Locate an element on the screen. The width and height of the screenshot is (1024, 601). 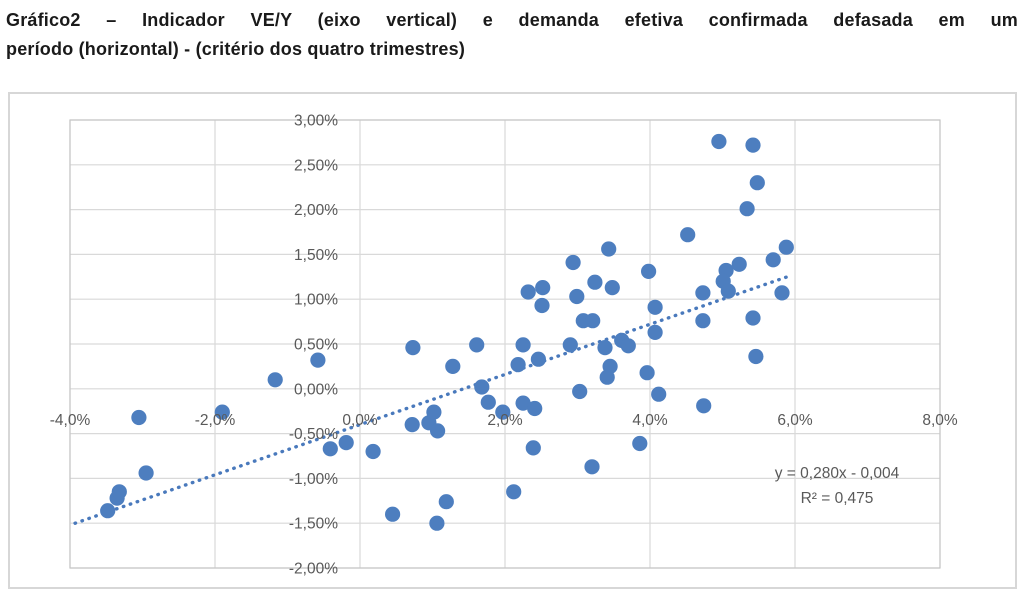
y-tick-label: -2,00% is located at coordinates (313, 569).